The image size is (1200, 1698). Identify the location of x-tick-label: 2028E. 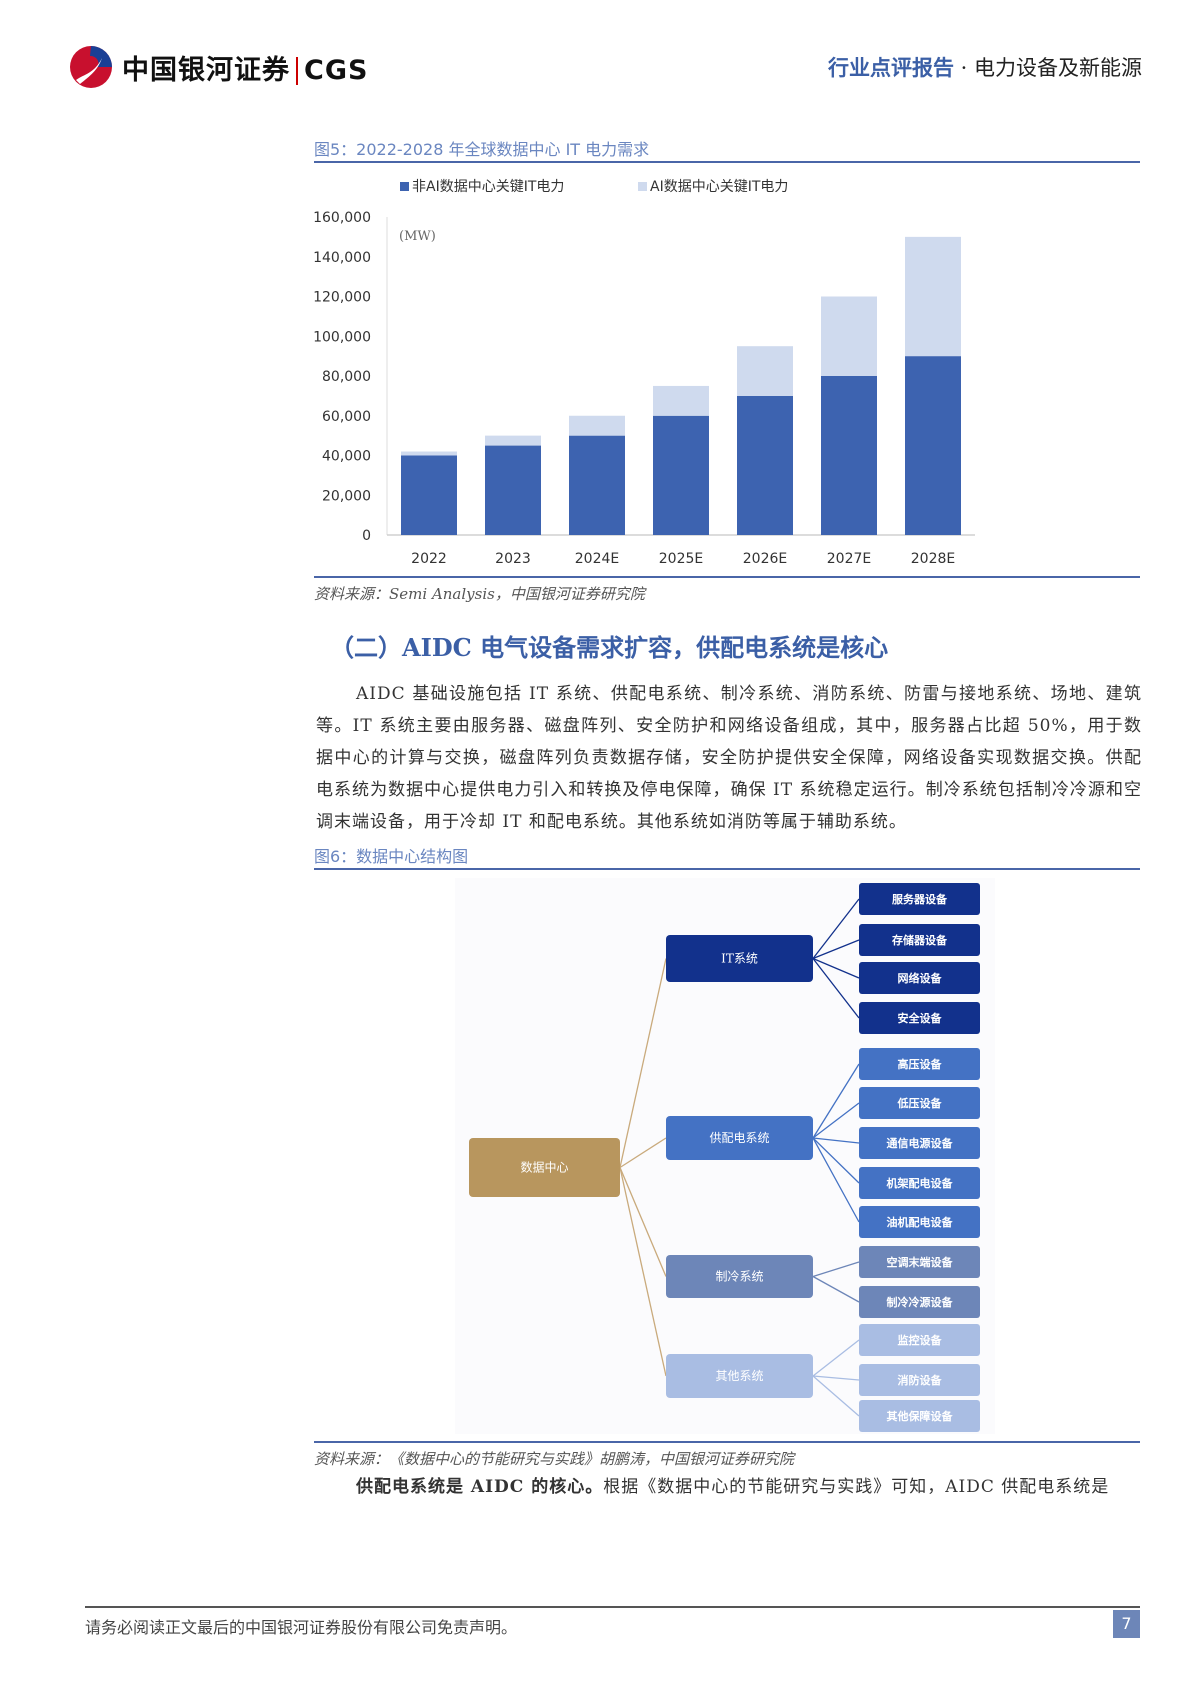
(933, 559).